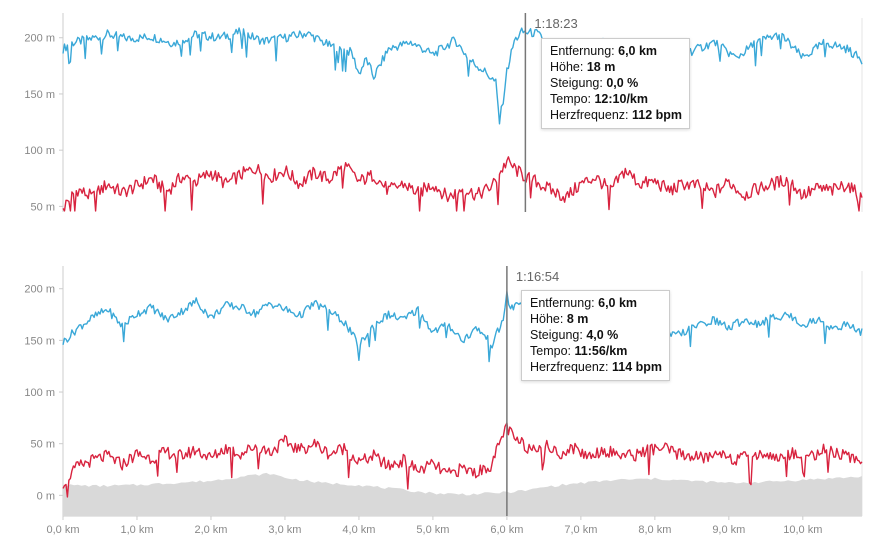 The image size is (895, 556). I want to click on cursor-time-label: 1:18:23, so click(555, 23).